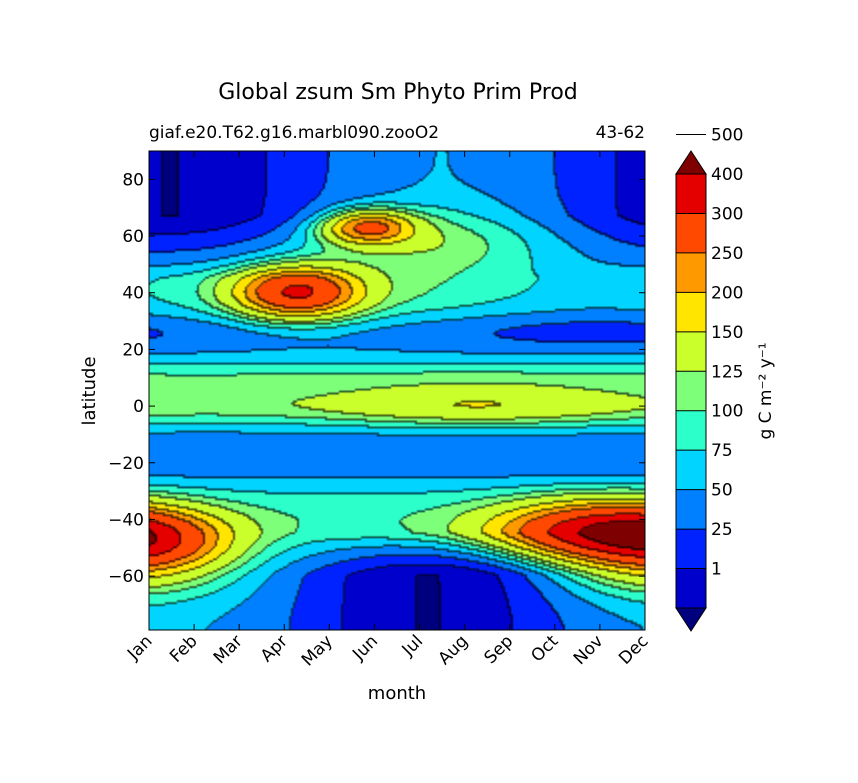 The width and height of the screenshot is (858, 783). What do you see at coordinates (620, 133) in the screenshot?
I see `chart-subtitle-right: 43-62` at bounding box center [620, 133].